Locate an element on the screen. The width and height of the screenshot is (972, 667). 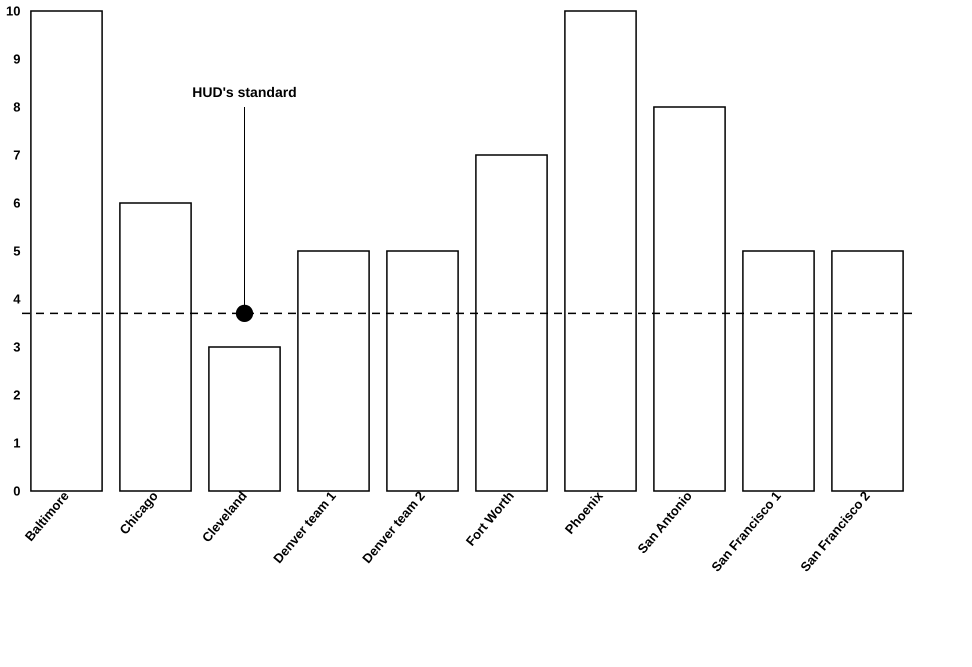
y-tick-label: 5 is located at coordinates (16, 251).